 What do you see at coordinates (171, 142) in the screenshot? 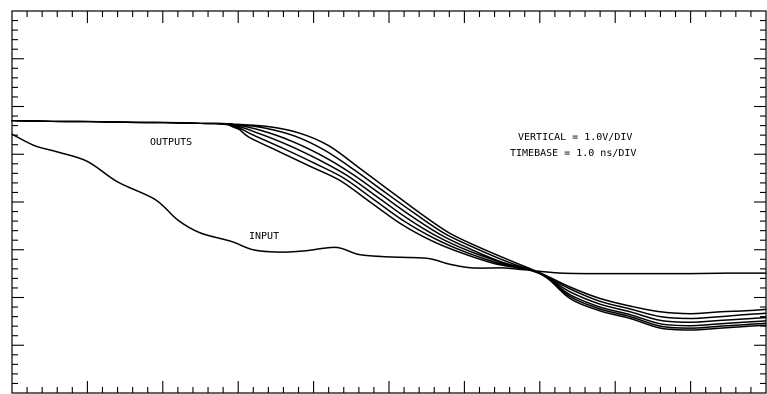
I see `outputs-label: OUTPUTS` at bounding box center [171, 142].